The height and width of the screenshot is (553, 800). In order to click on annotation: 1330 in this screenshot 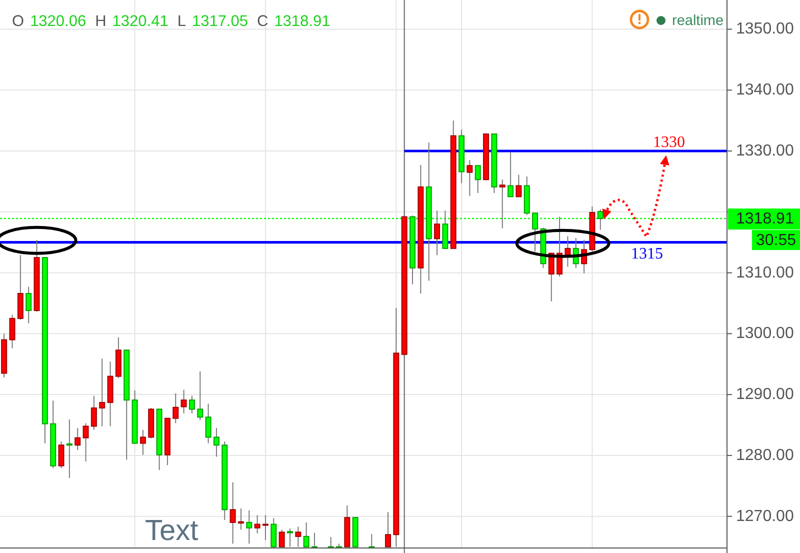, I will do `click(669, 143)`.